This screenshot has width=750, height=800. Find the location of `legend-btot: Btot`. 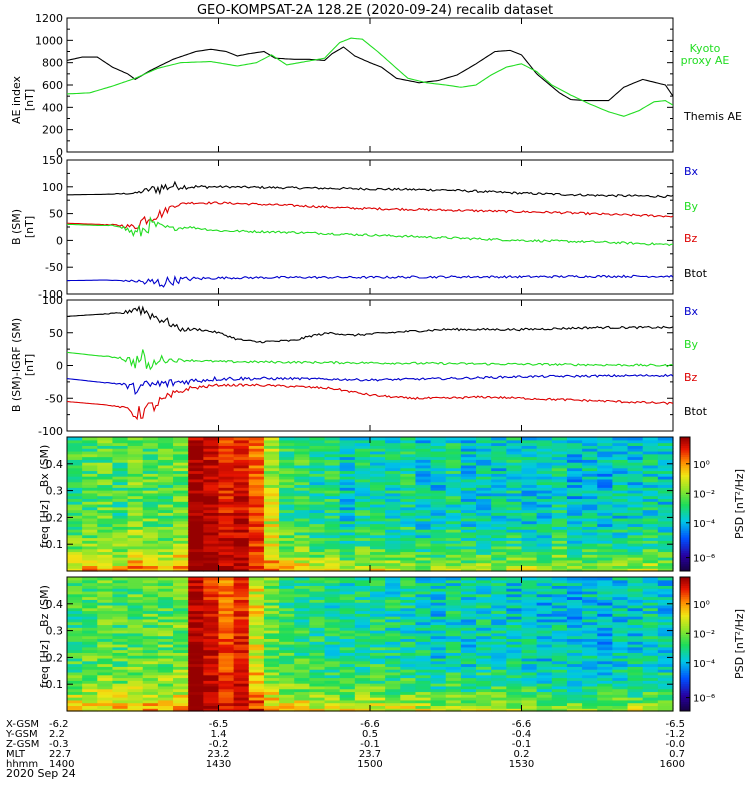

legend-btot: Btot is located at coordinates (696, 273).